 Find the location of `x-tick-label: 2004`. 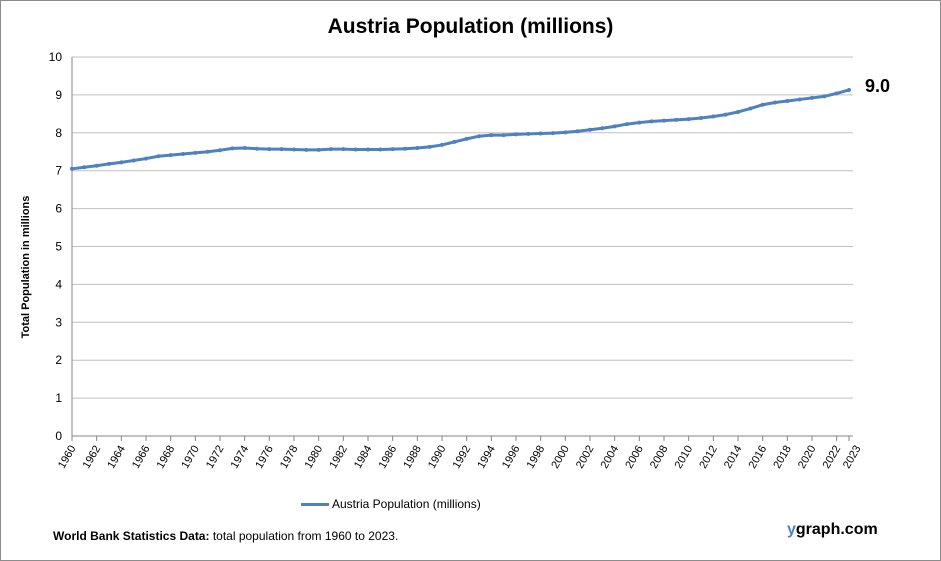

x-tick-label: 2004 is located at coordinates (610, 457).